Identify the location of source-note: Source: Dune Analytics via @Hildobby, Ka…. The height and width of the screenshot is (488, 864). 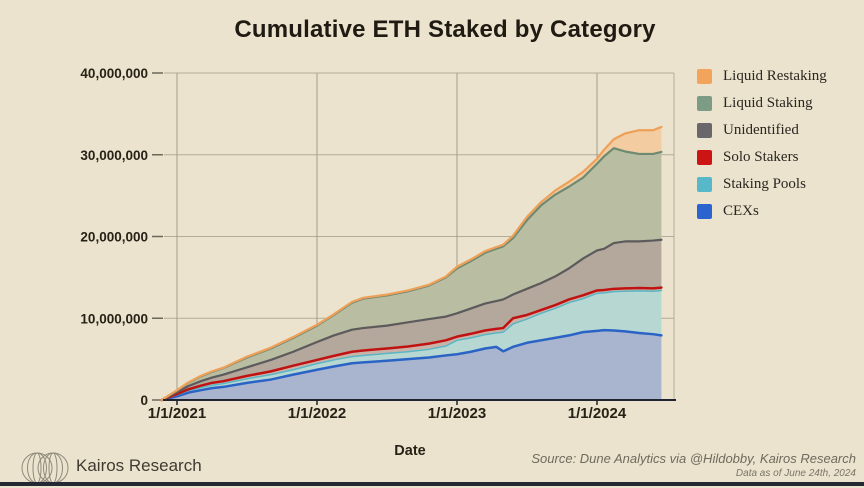
(693, 466).